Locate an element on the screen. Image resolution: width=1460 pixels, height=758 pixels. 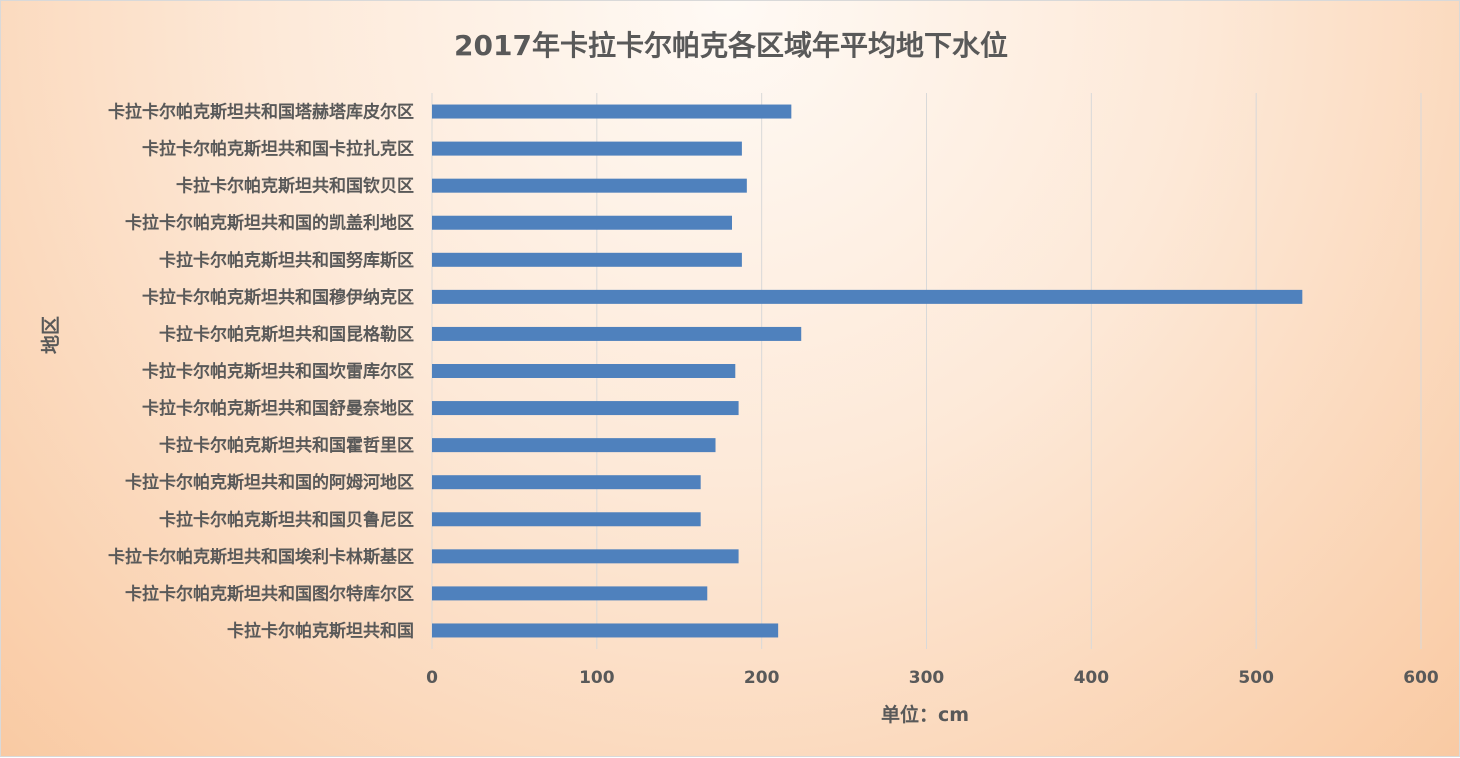
x-tick-label: 600 is located at coordinates (1421, 678).